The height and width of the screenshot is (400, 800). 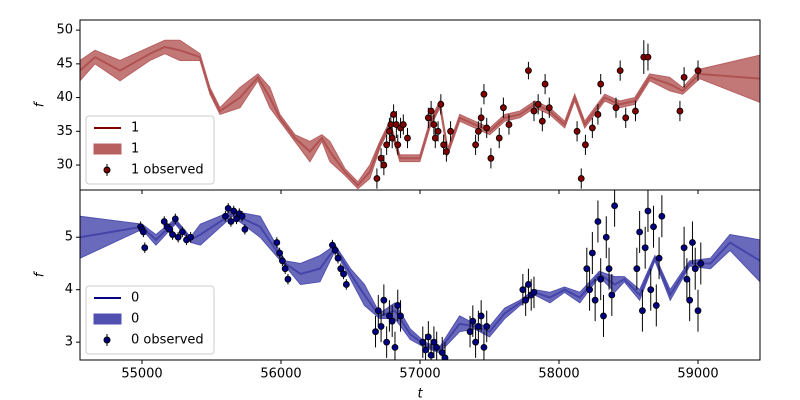 I want to click on legend-label: 0, so click(x=135, y=319).